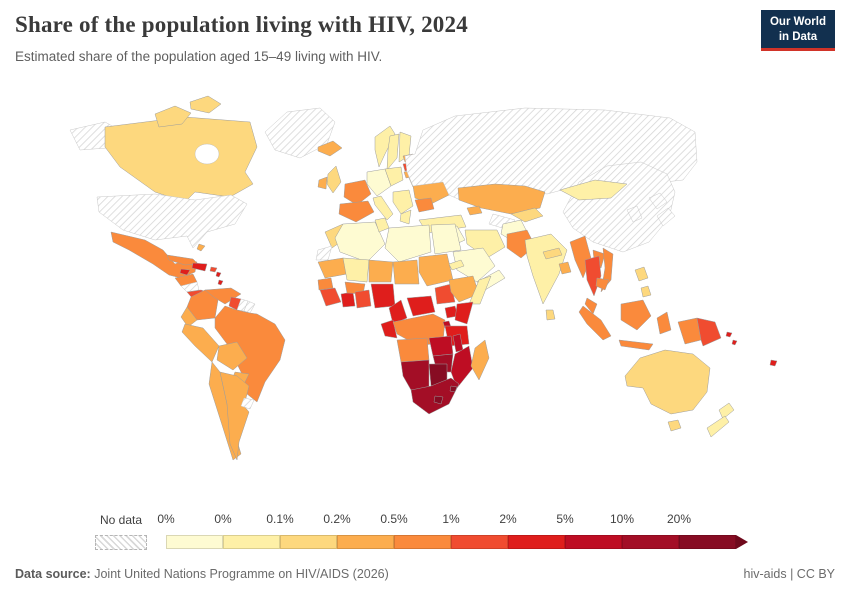 The image size is (850, 600). Describe the element at coordinates (213, 269) in the screenshot. I see `map-region-puerto-rico` at that location.